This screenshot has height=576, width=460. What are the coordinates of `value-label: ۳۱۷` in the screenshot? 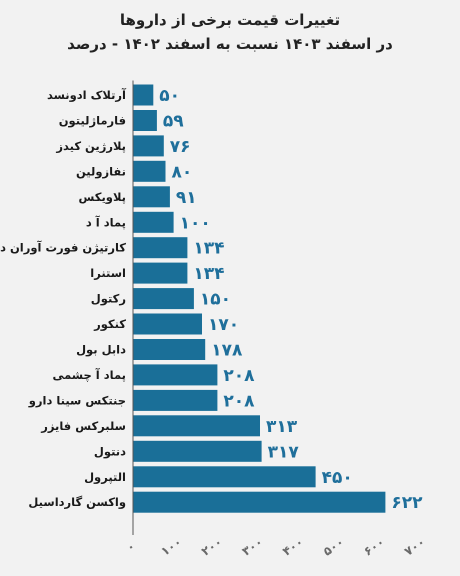 It's located at (284, 452).